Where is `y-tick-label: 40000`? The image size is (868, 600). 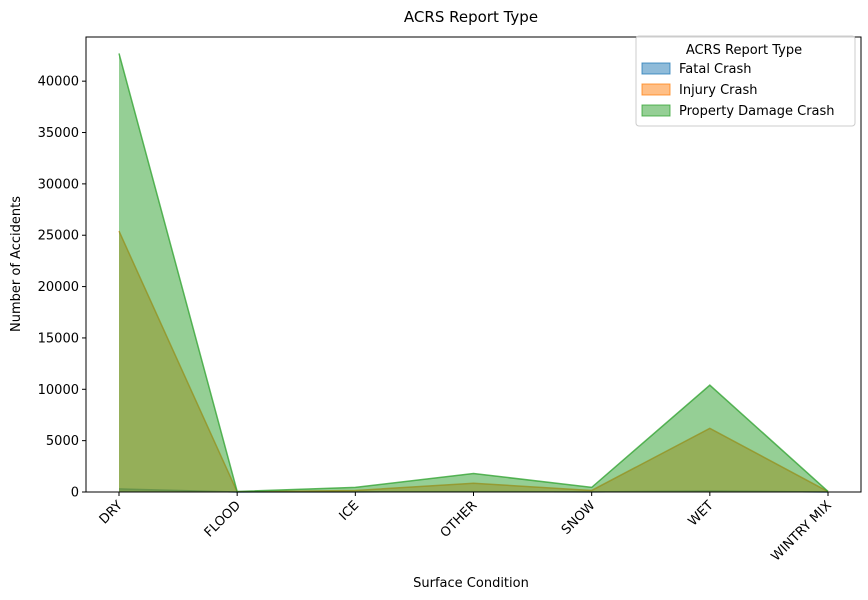
y-tick-label: 40000 is located at coordinates (58, 82).